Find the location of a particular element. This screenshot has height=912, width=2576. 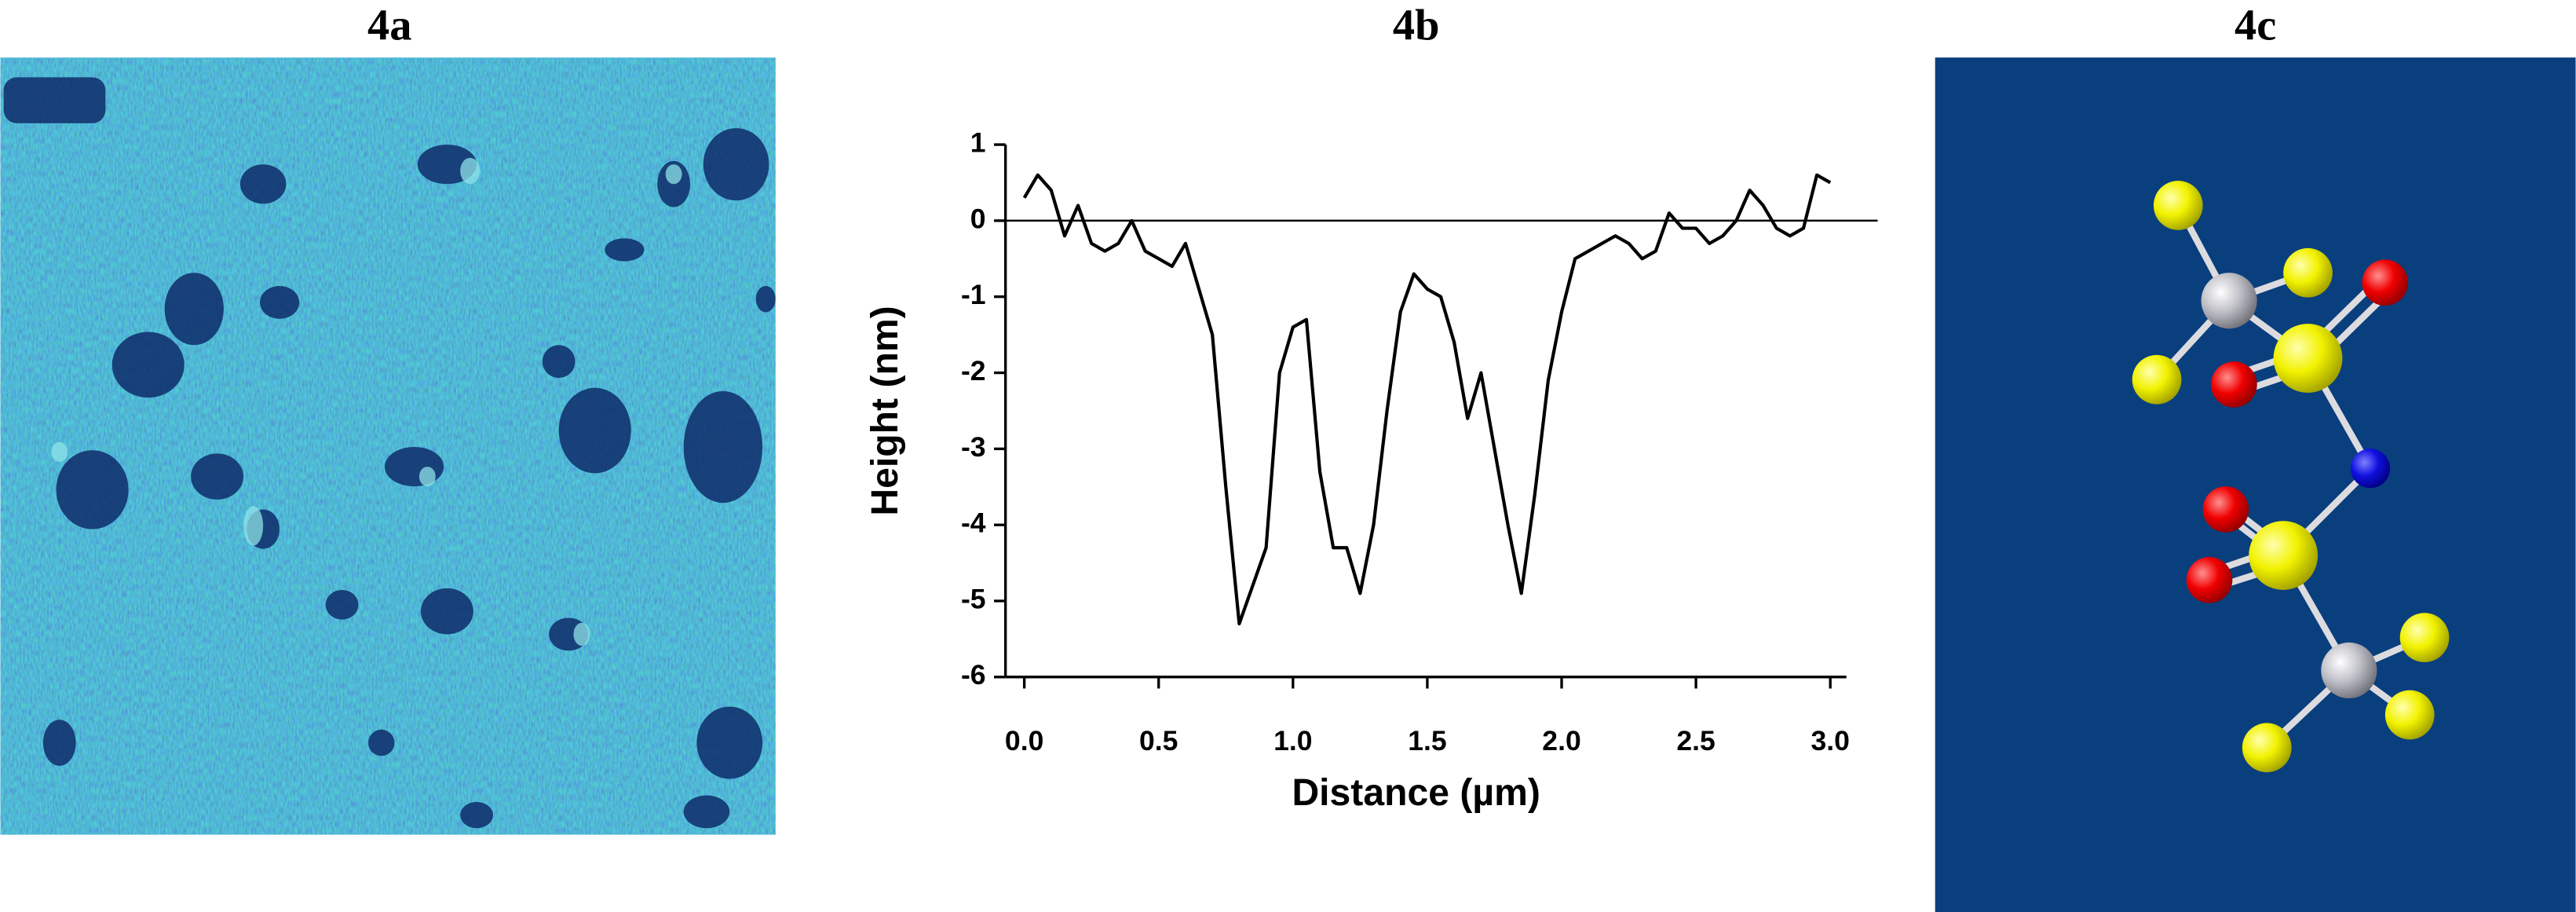

x-tick-label: 0.5 is located at coordinates (1158, 740).